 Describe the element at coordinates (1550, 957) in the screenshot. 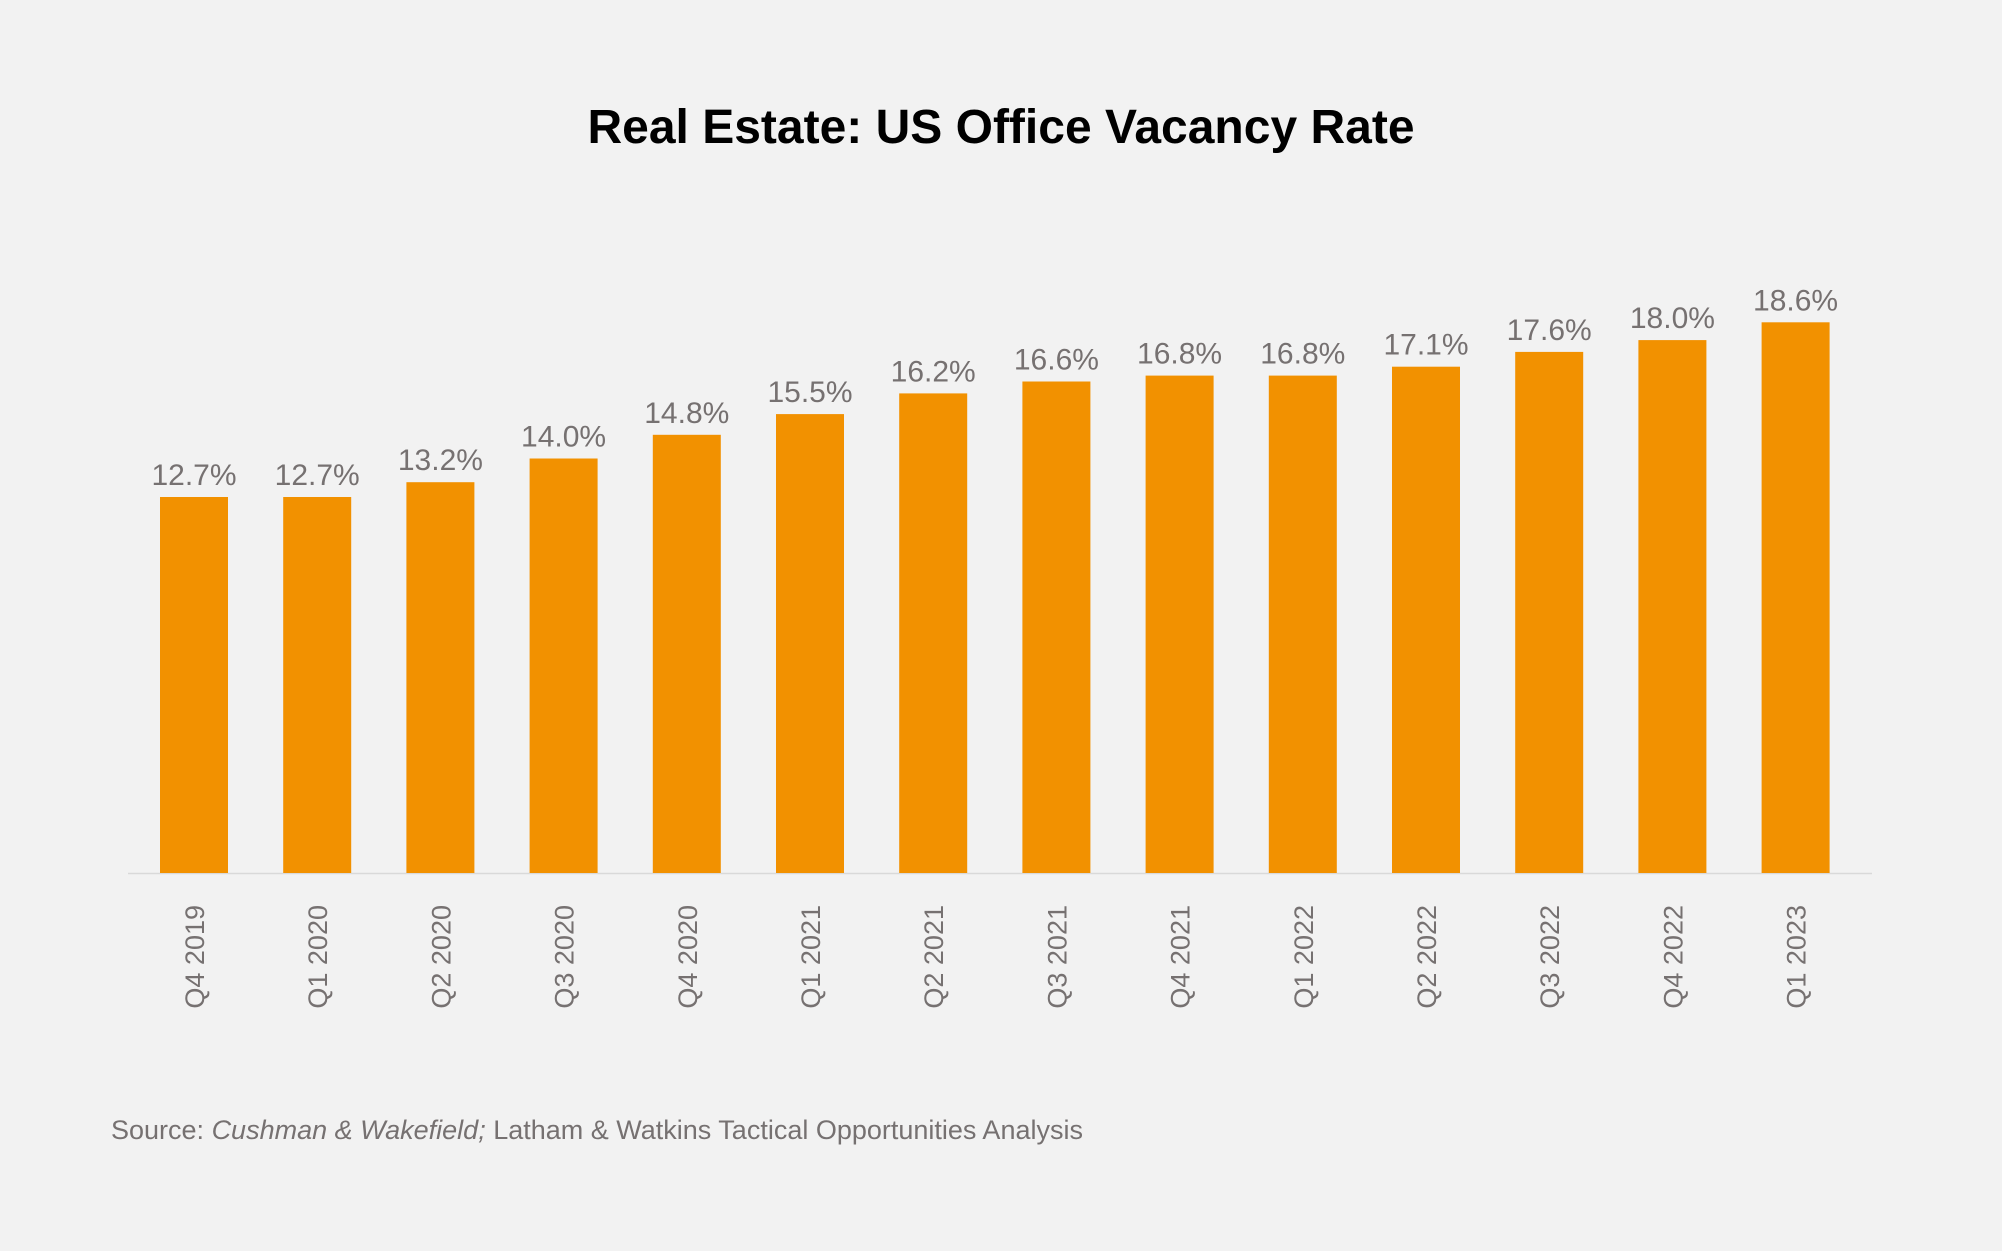

I see `x-tick-label: Q3 2022` at that location.